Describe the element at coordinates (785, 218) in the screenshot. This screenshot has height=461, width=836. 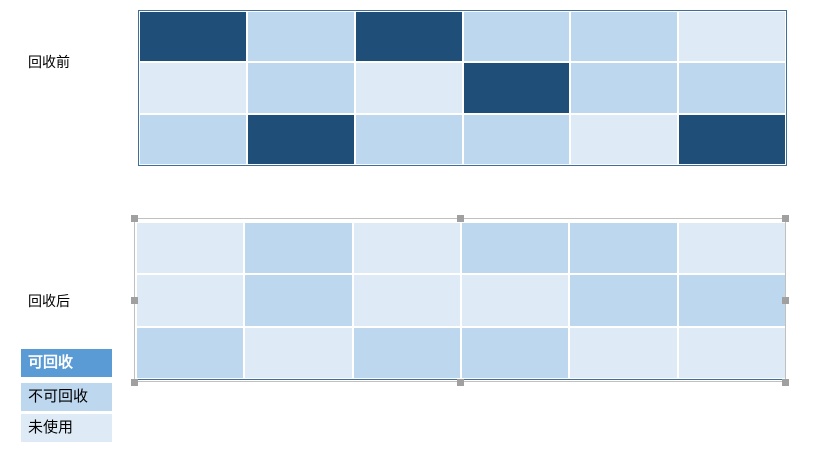
I see `resize-handle-top-right` at that location.